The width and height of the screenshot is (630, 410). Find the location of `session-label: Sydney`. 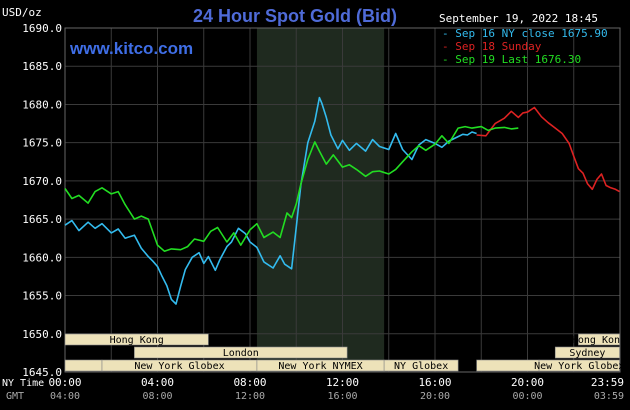

session-label: Sydney is located at coordinates (587, 353).